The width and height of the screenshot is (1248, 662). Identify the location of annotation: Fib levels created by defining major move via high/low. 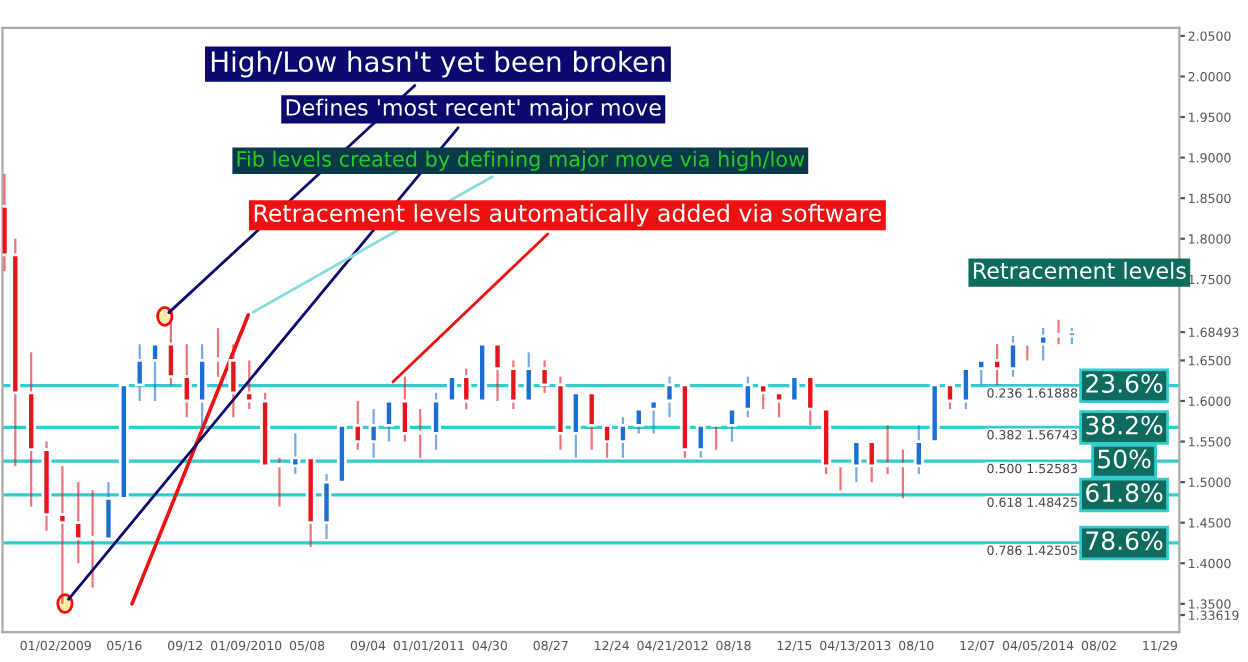
(521, 160).